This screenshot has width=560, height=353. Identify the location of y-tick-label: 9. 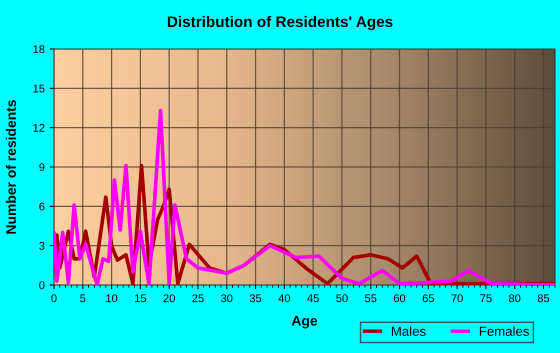
(41, 167).